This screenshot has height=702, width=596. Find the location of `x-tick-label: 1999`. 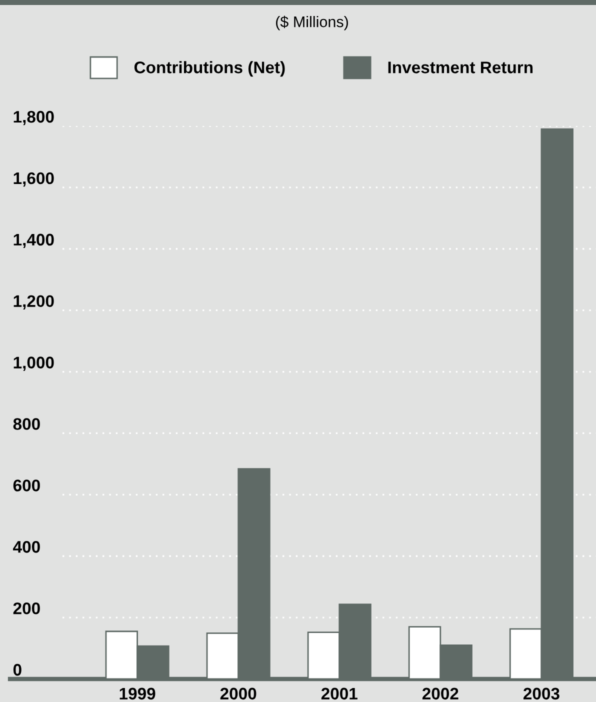

x-tick-label: 1999 is located at coordinates (138, 694).